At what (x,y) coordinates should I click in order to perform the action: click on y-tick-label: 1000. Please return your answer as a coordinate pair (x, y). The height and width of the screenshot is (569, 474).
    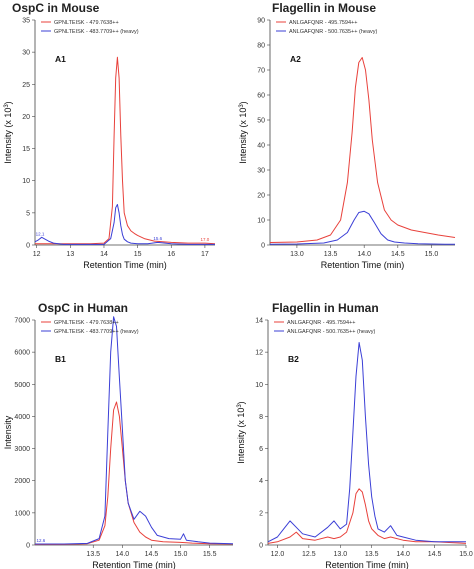
    Looking at the image, I should click on (22, 513).